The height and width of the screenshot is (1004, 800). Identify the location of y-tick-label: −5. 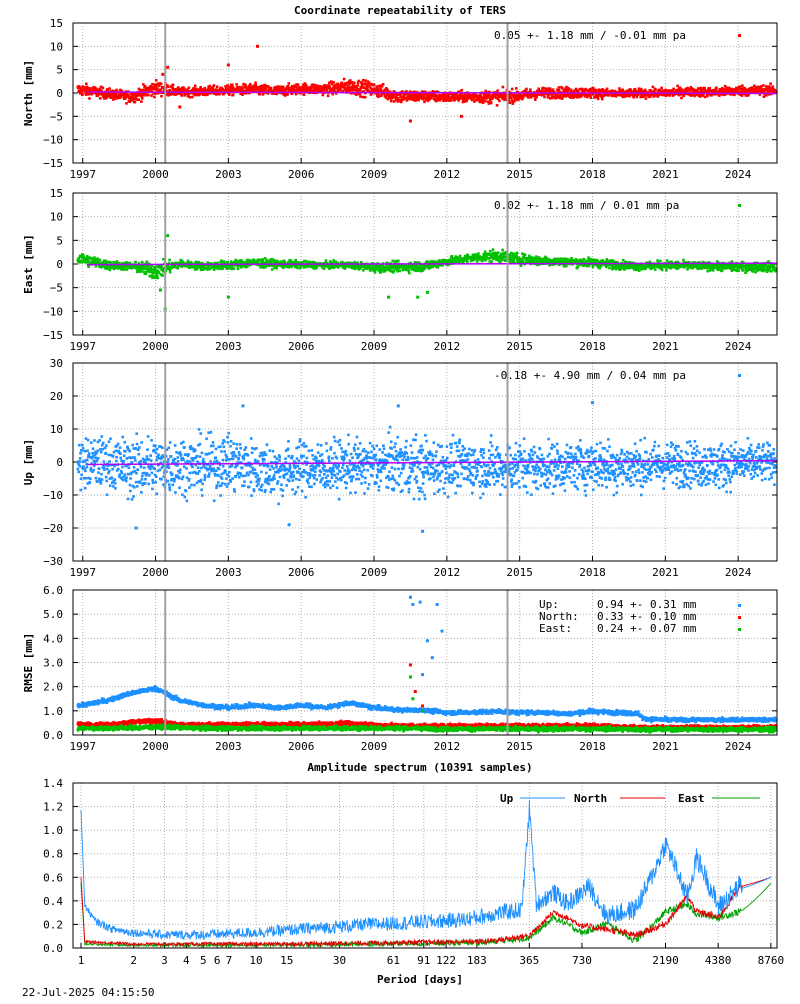
(56, 288).